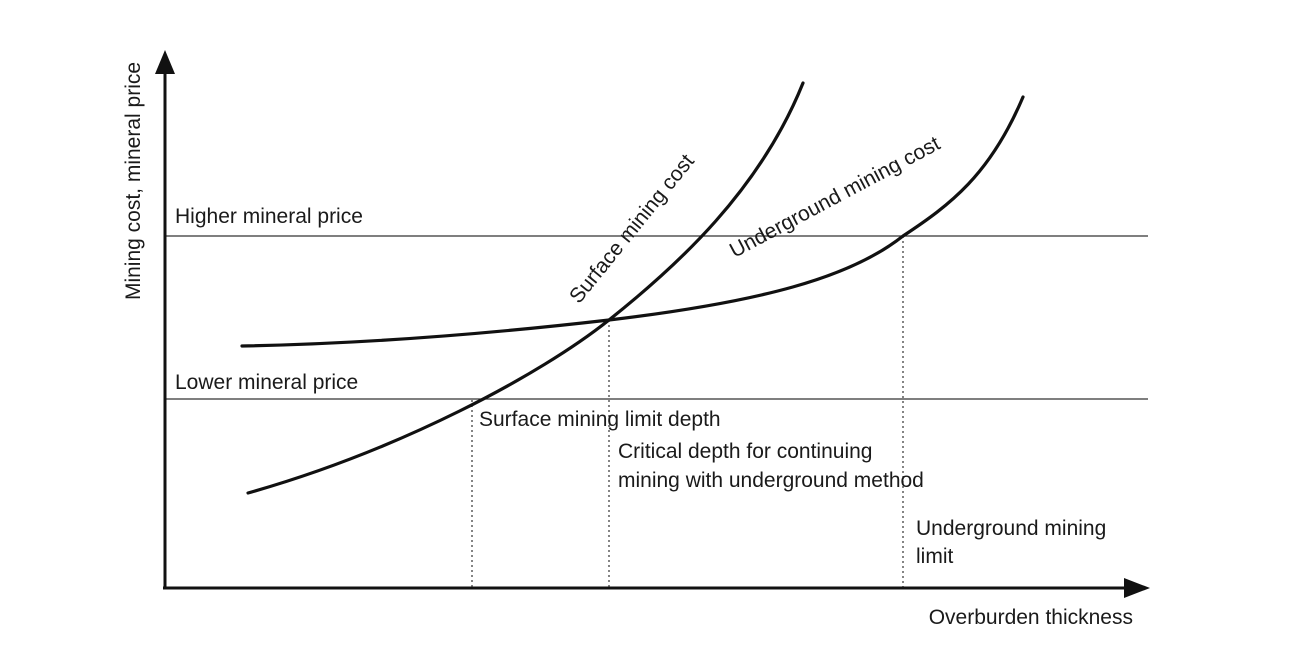 The width and height of the screenshot is (1309, 664). I want to click on y-axis-title: Mining cost, mineral price, so click(133, 181).